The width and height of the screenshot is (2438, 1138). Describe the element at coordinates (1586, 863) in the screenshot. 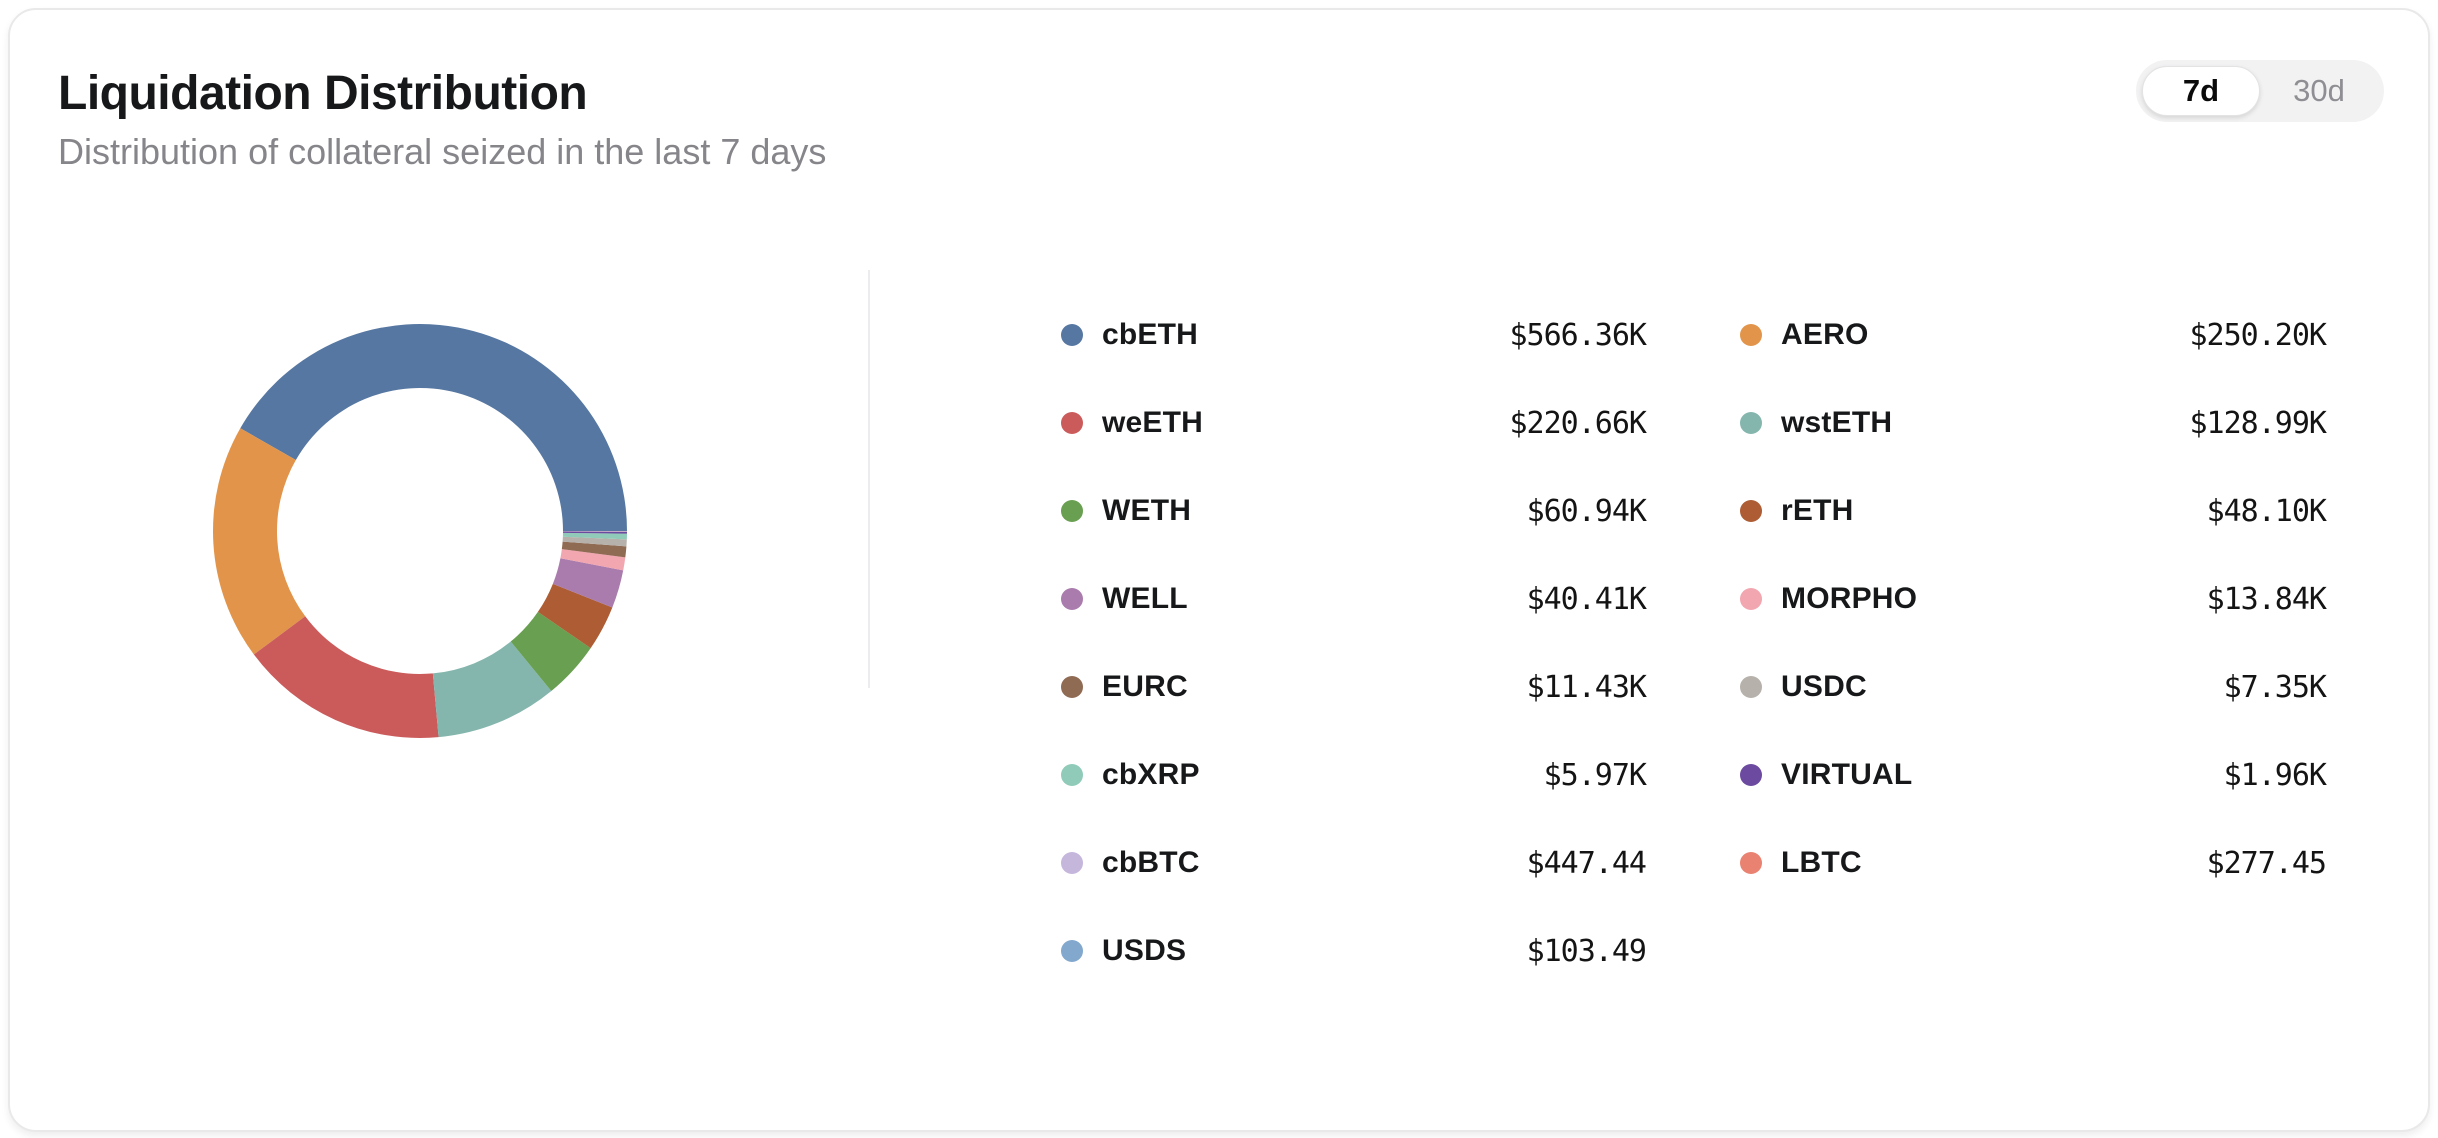

I see `legend-value: $447.44` at that location.